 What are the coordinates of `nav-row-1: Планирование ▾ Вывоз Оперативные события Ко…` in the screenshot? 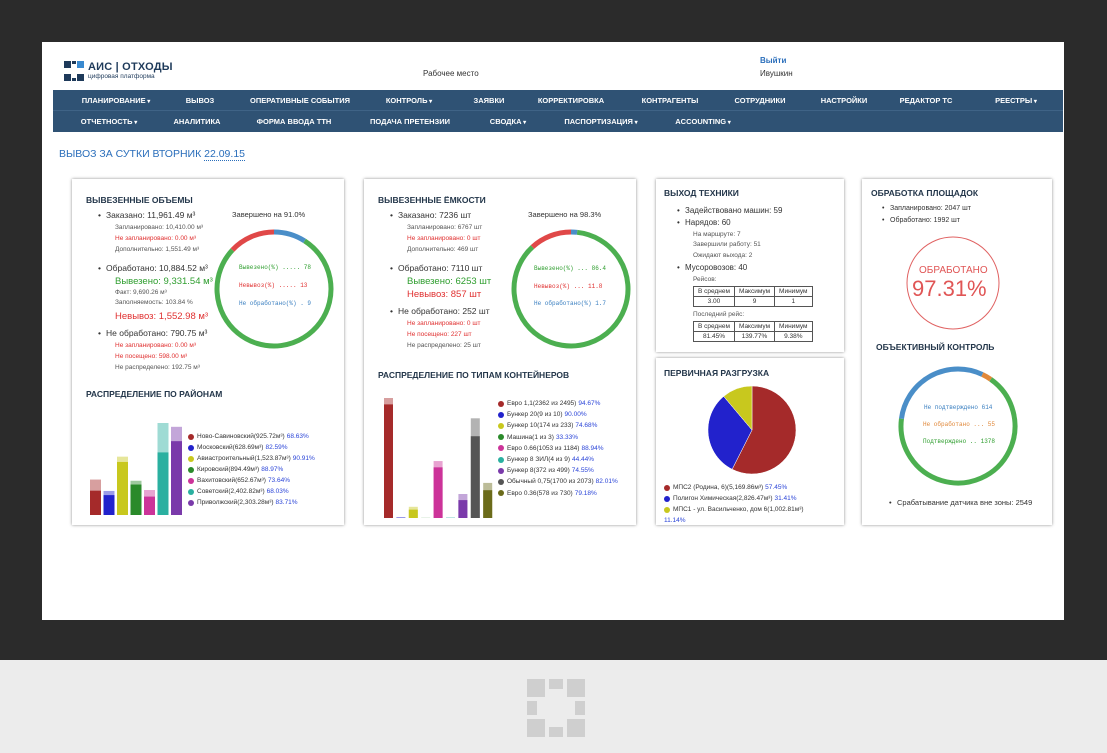 It's located at (558, 100).